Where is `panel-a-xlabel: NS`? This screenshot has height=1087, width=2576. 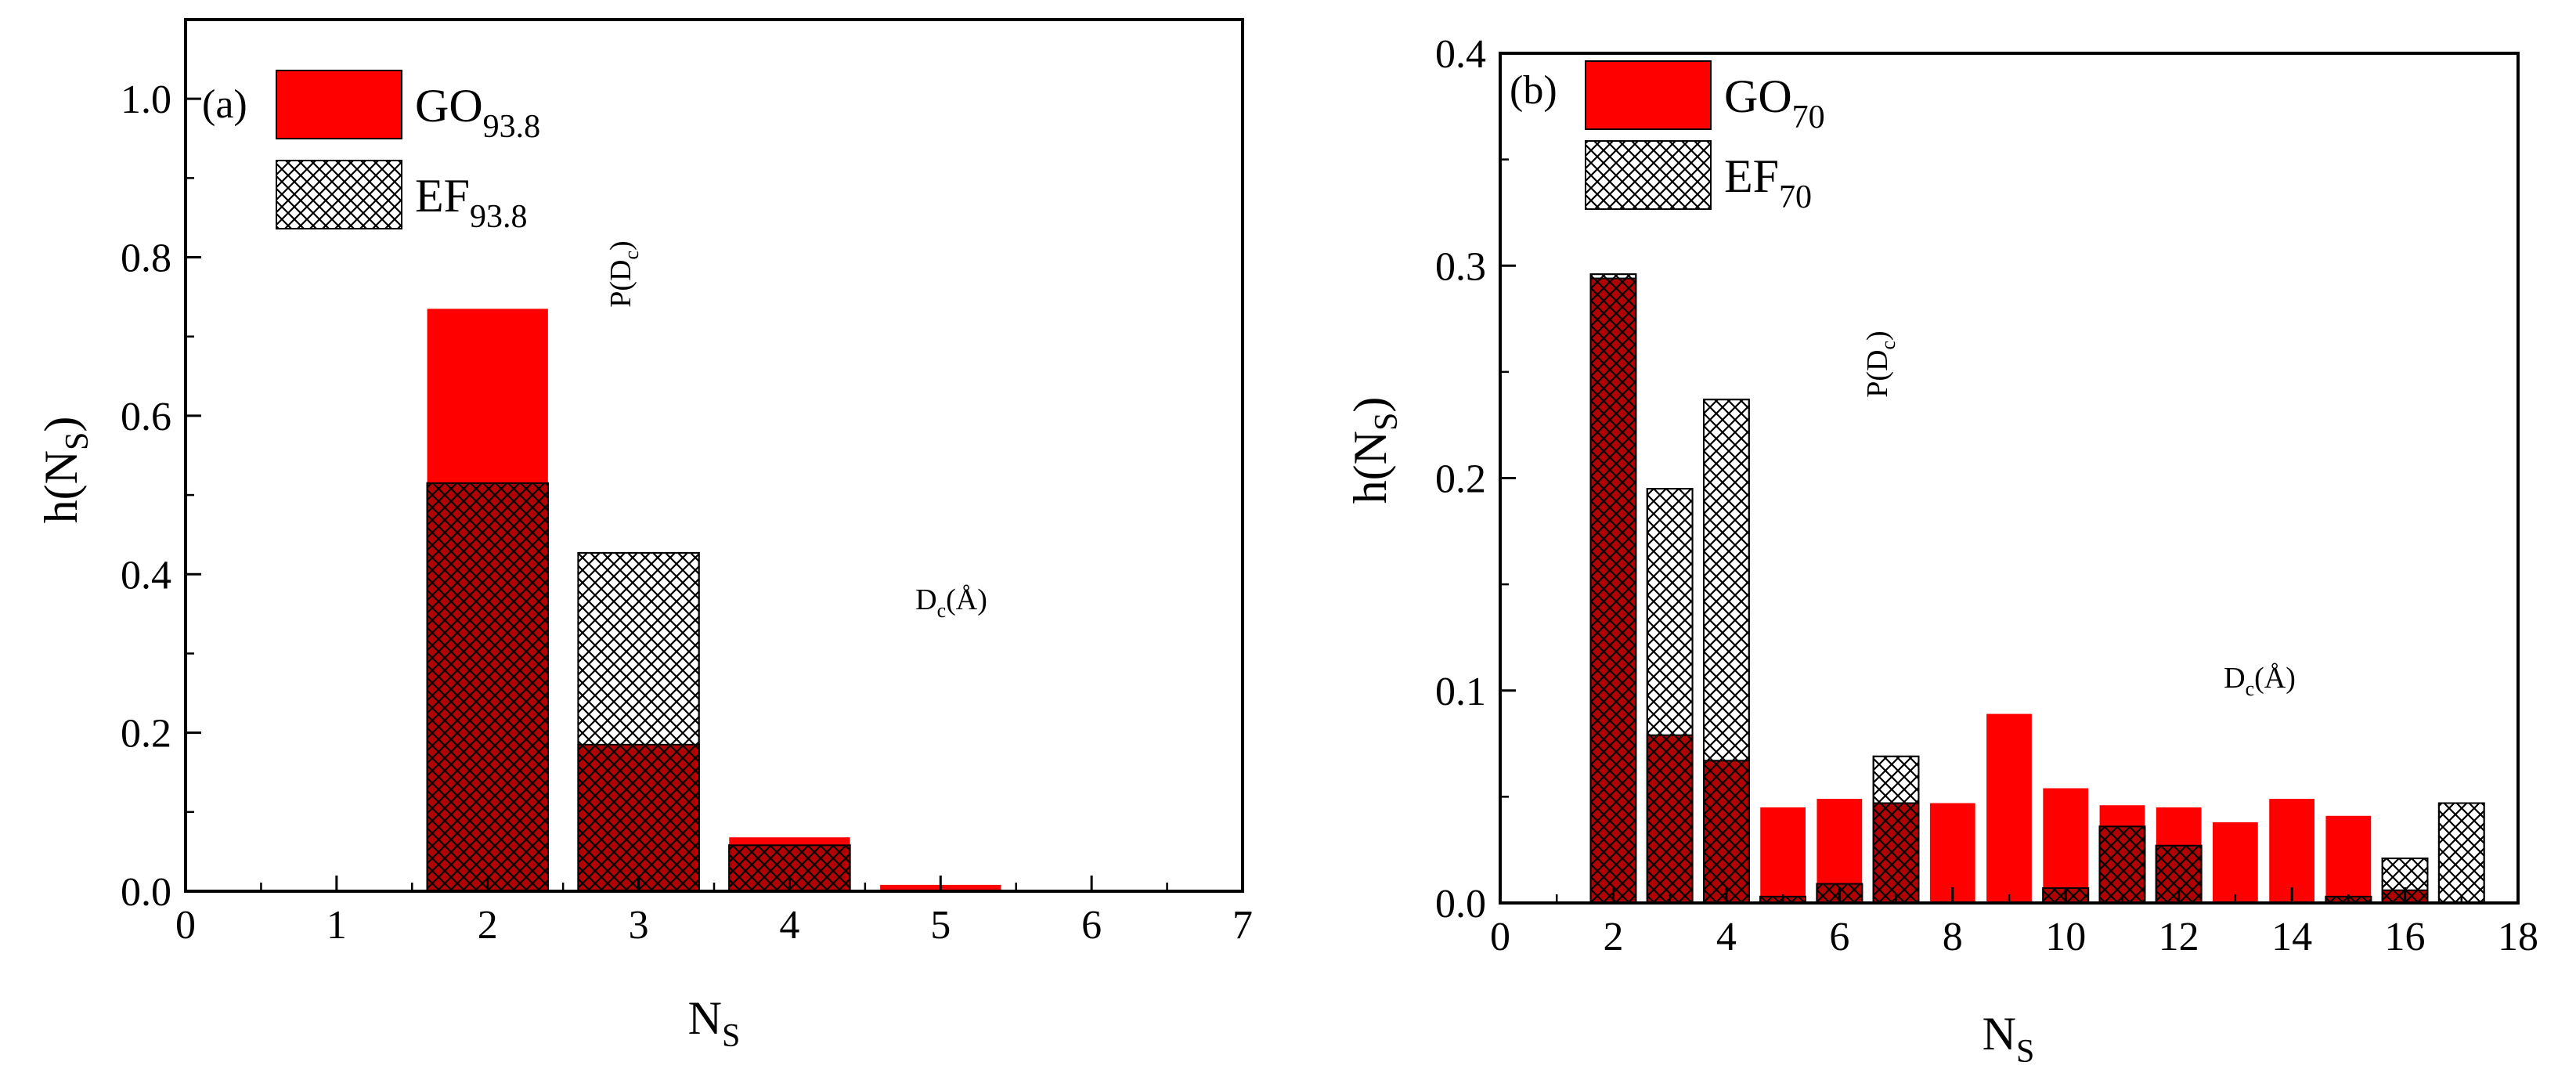
panel-a-xlabel: NS is located at coordinates (714, 1023).